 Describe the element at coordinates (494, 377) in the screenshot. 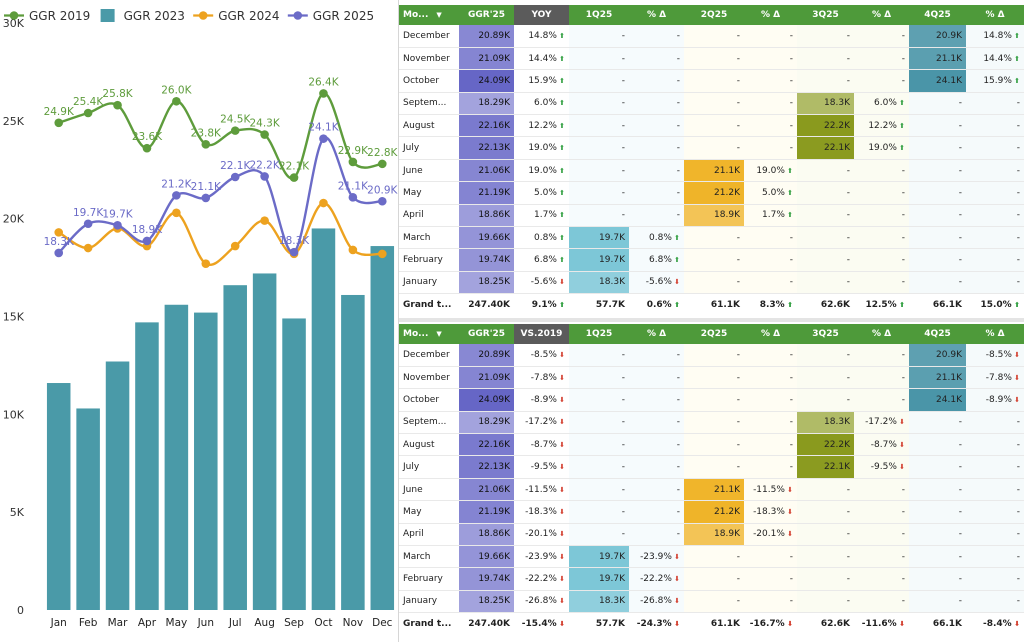

I see `cell-value: 21.09K` at that location.